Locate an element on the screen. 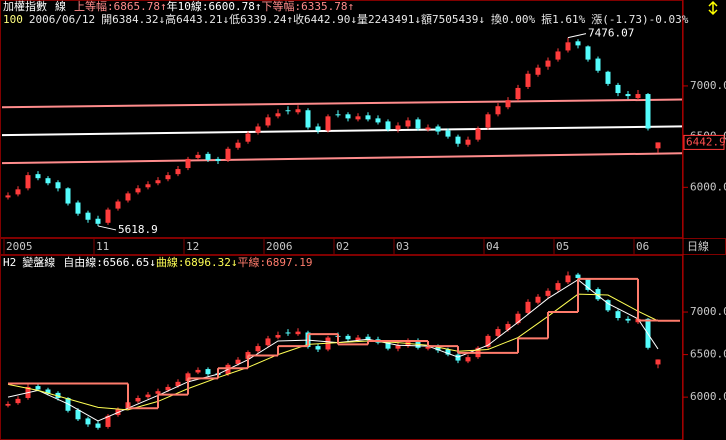 The image size is (726, 440). icon is located at coordinates (713, 8).